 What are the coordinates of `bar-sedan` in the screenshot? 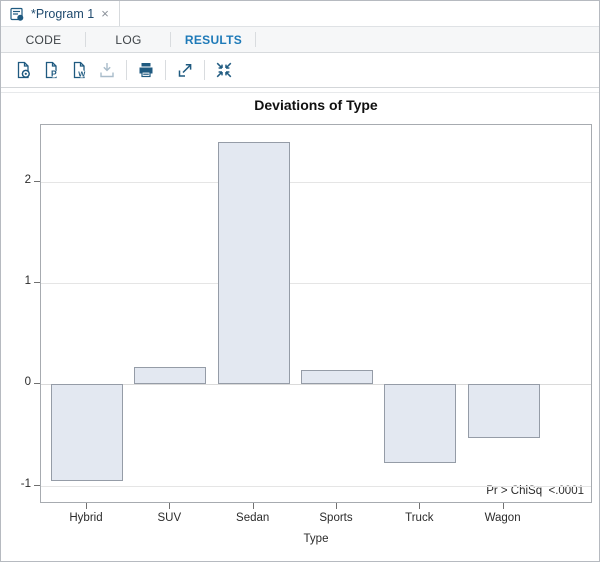 It's located at (253, 263).